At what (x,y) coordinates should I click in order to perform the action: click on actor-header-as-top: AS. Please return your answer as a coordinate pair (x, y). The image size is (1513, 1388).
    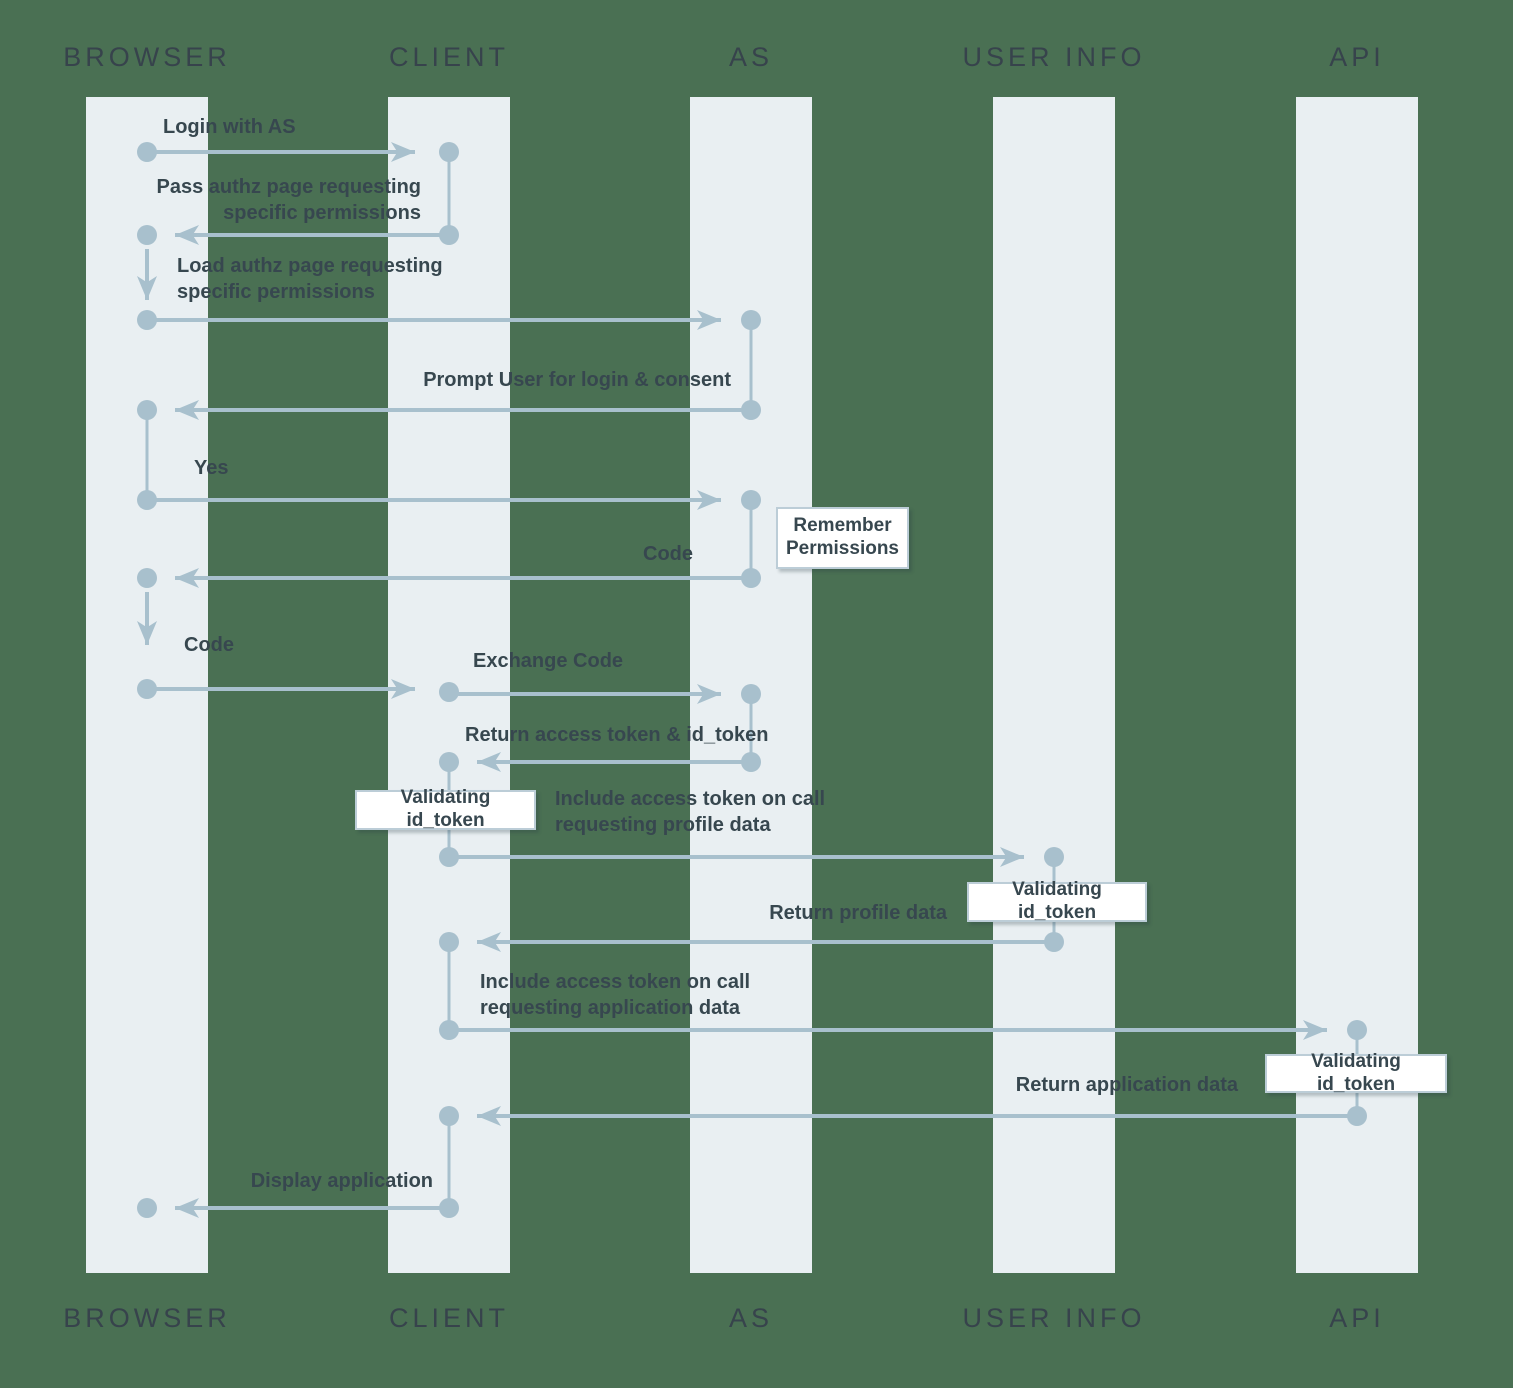
    Looking at the image, I should click on (751, 57).